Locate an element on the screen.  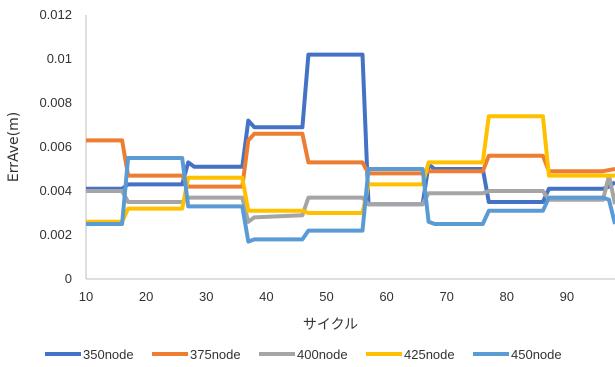
y-axis-title: ErrAve(m) is located at coordinates (14, 147).